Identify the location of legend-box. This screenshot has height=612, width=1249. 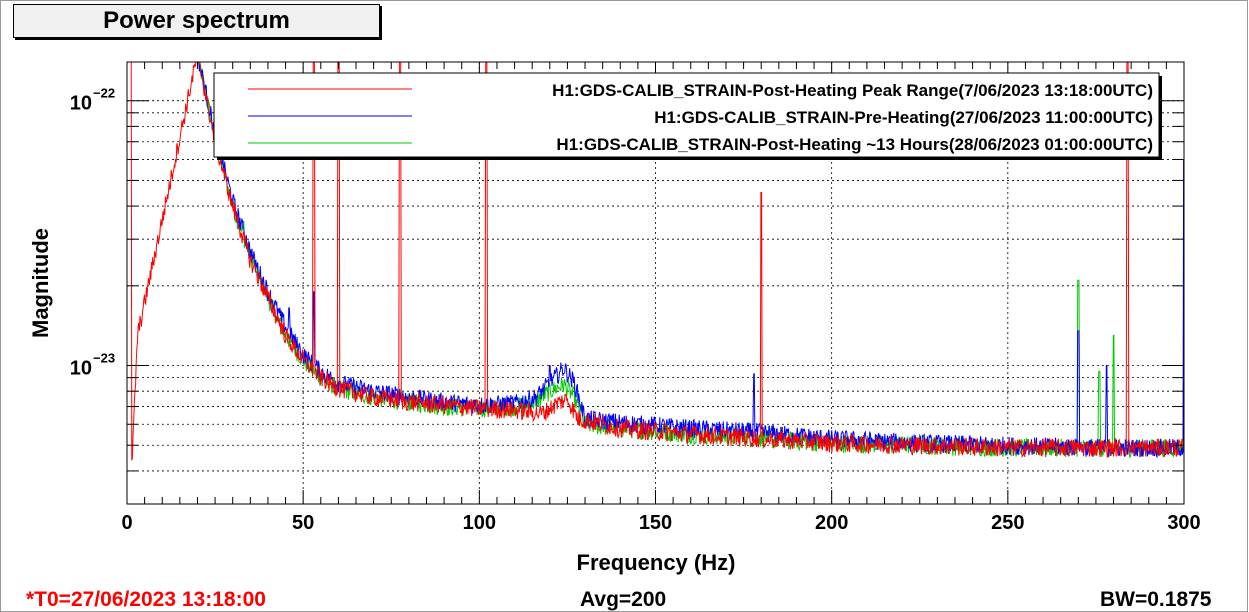
(686, 115).